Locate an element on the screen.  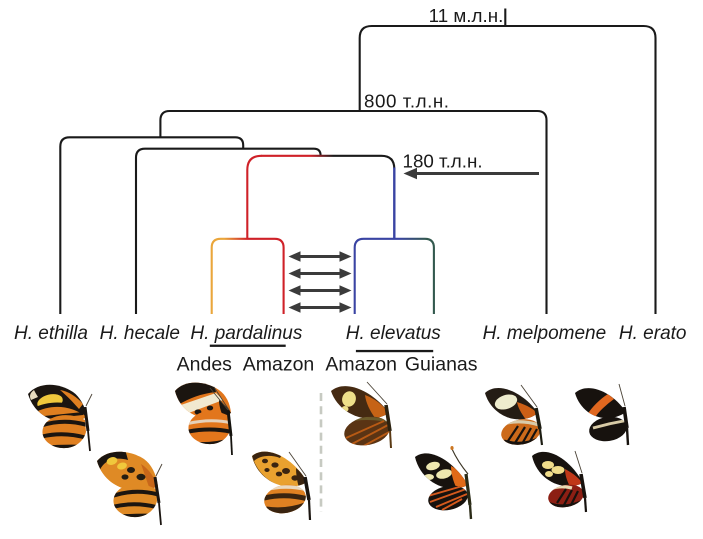
svg-text: 800 т.л.н. is located at coordinates (407, 100).